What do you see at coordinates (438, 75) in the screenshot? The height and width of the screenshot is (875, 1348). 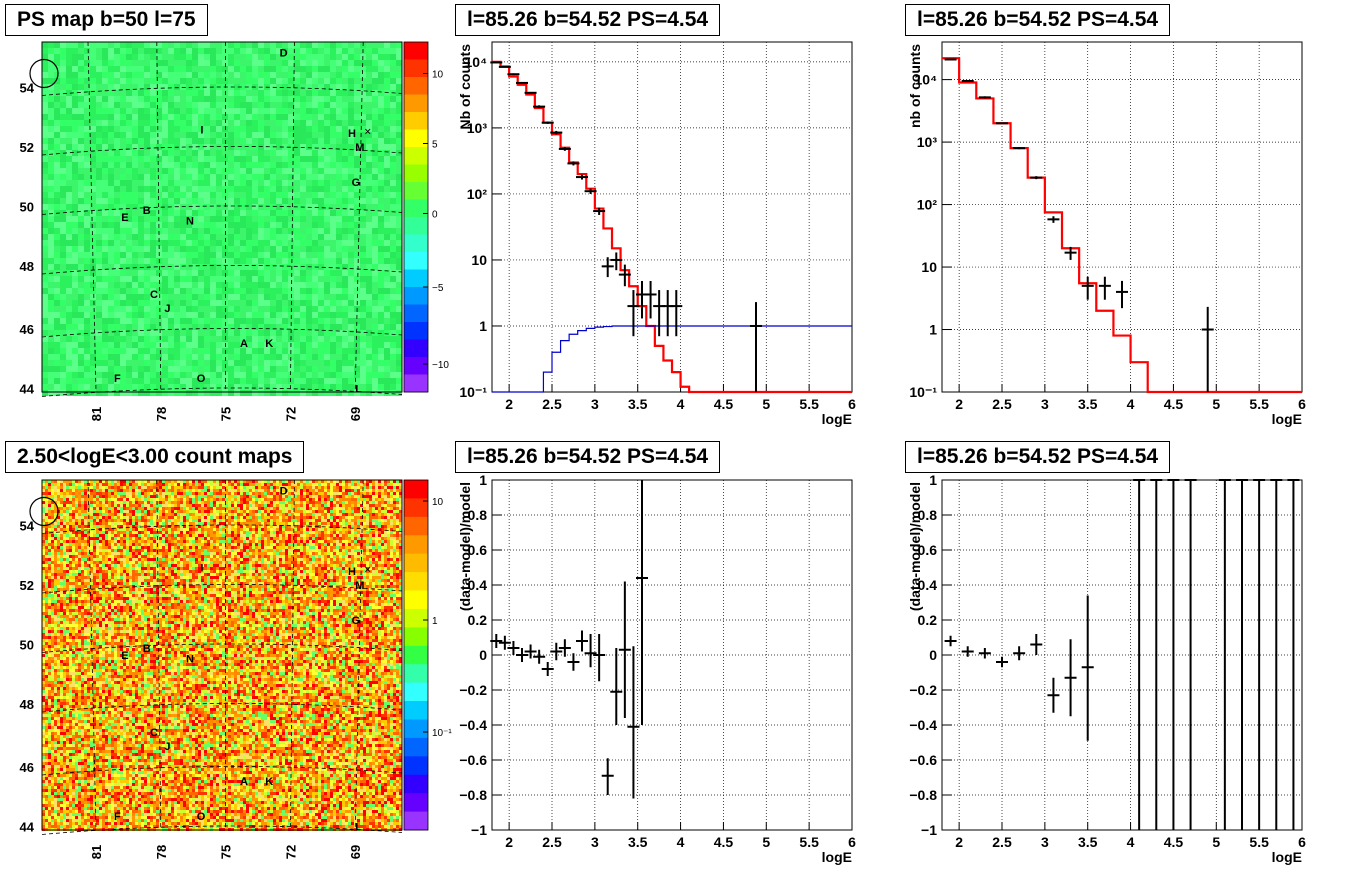 I see `ps_map-colorbar-tick-label: 10` at bounding box center [438, 75].